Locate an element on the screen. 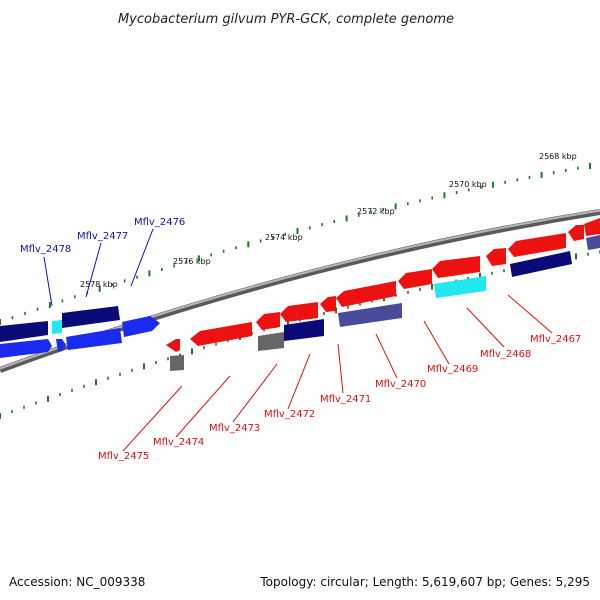  accession-text: Accession: NC_009338 is located at coordinates (77, 582).